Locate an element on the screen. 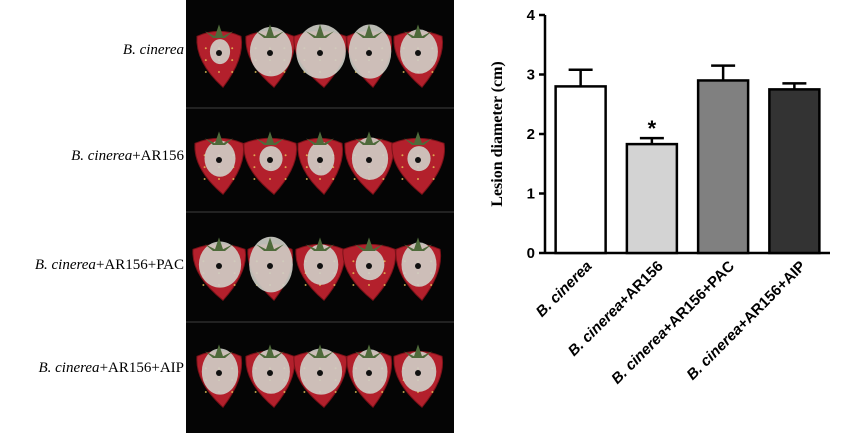 Image resolution: width=850 pixels, height=433 pixels. x-tick-label: B. cinerea+AR156+AIP is located at coordinates (746, 321).